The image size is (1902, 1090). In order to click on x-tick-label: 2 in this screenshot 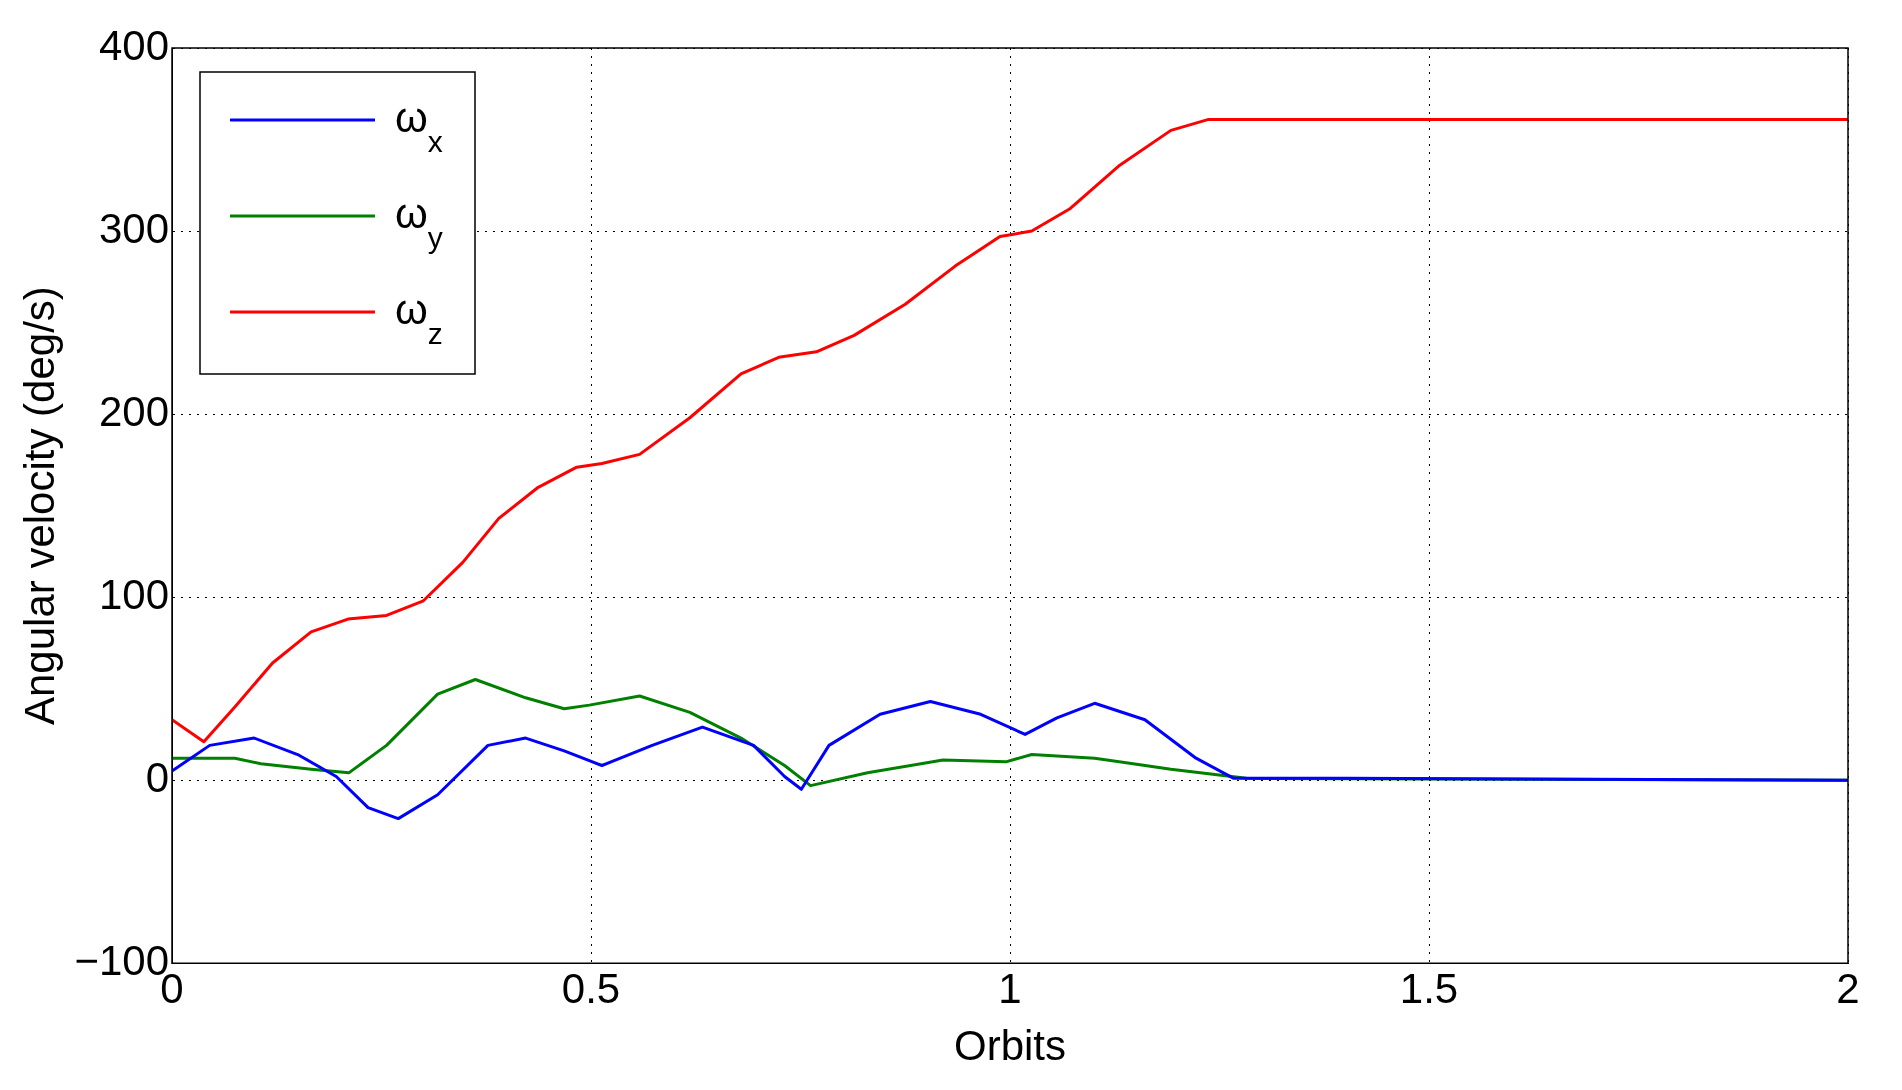, I will do `click(1848, 988)`.